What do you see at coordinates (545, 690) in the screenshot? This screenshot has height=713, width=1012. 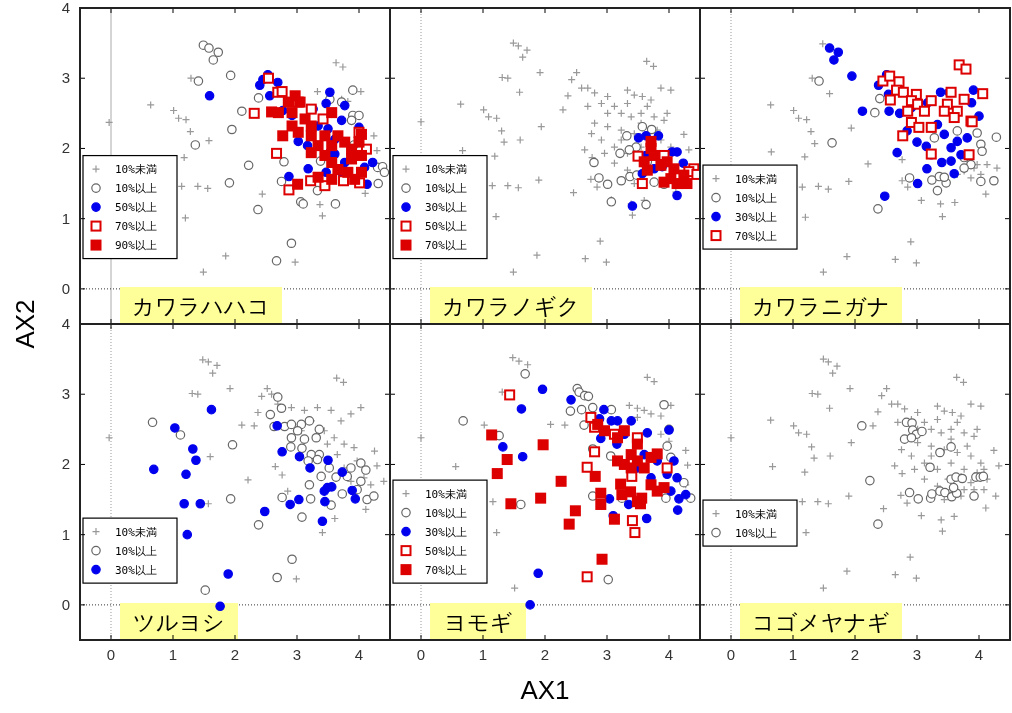 I see `x-axis-title: AX1` at bounding box center [545, 690].